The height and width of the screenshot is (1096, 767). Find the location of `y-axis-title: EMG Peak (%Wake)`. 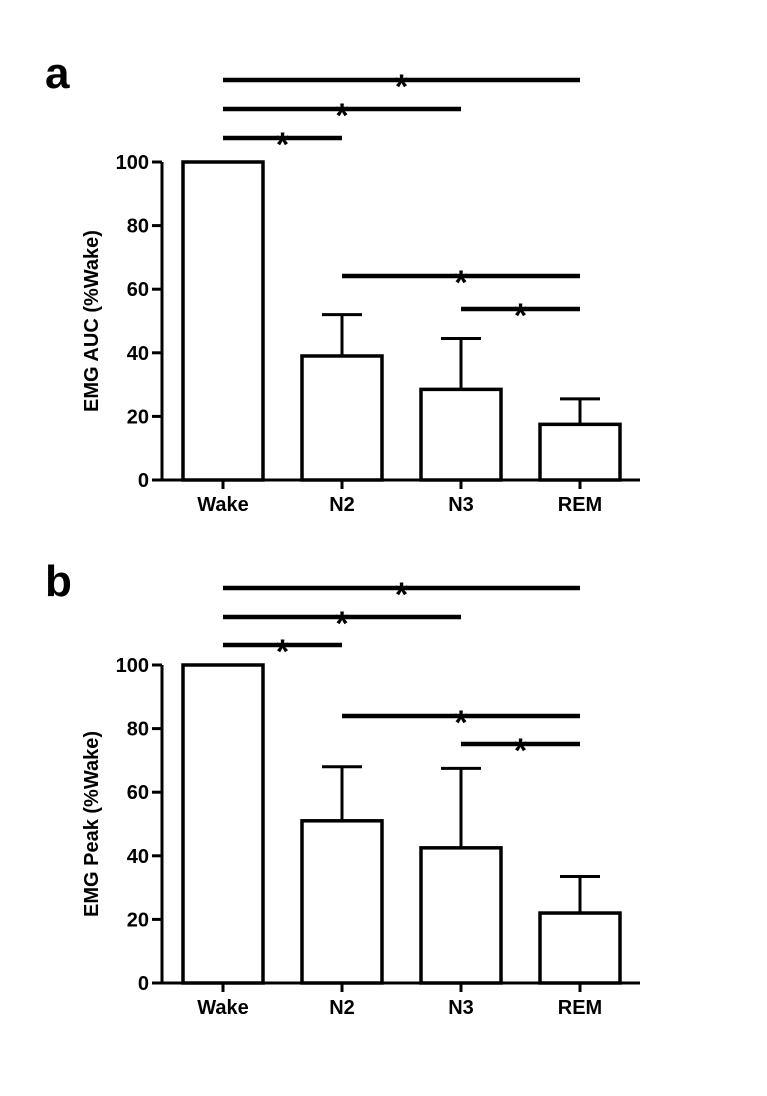

y-axis-title: EMG Peak (%Wake) is located at coordinates (92, 824).